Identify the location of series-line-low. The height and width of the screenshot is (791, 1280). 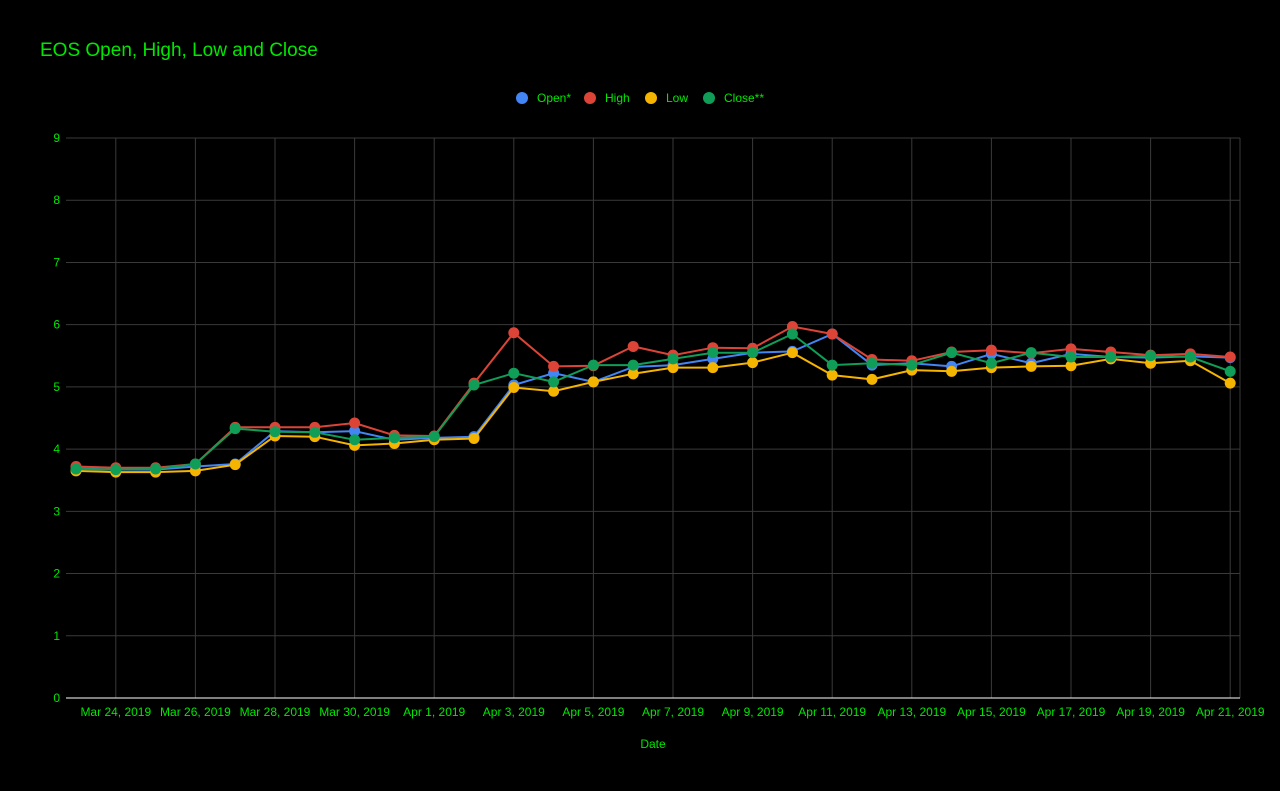
(653, 412).